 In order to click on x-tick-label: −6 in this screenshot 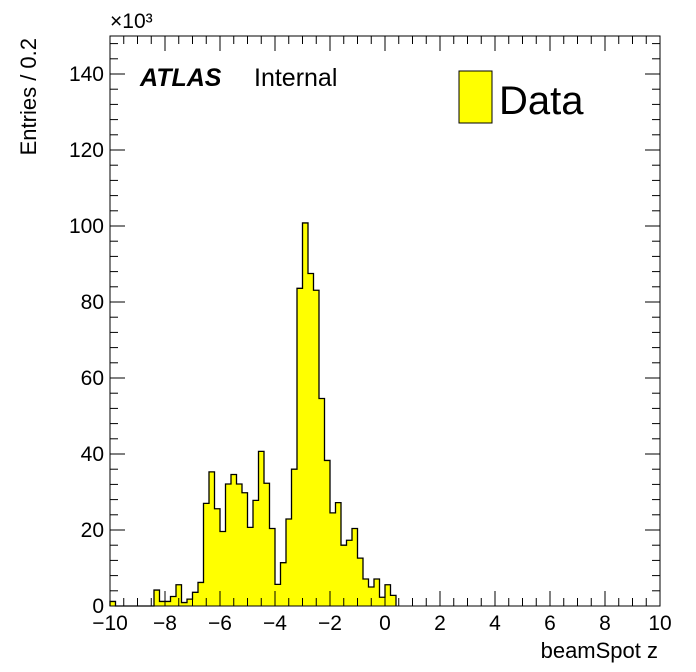, I will do `click(220, 623)`.